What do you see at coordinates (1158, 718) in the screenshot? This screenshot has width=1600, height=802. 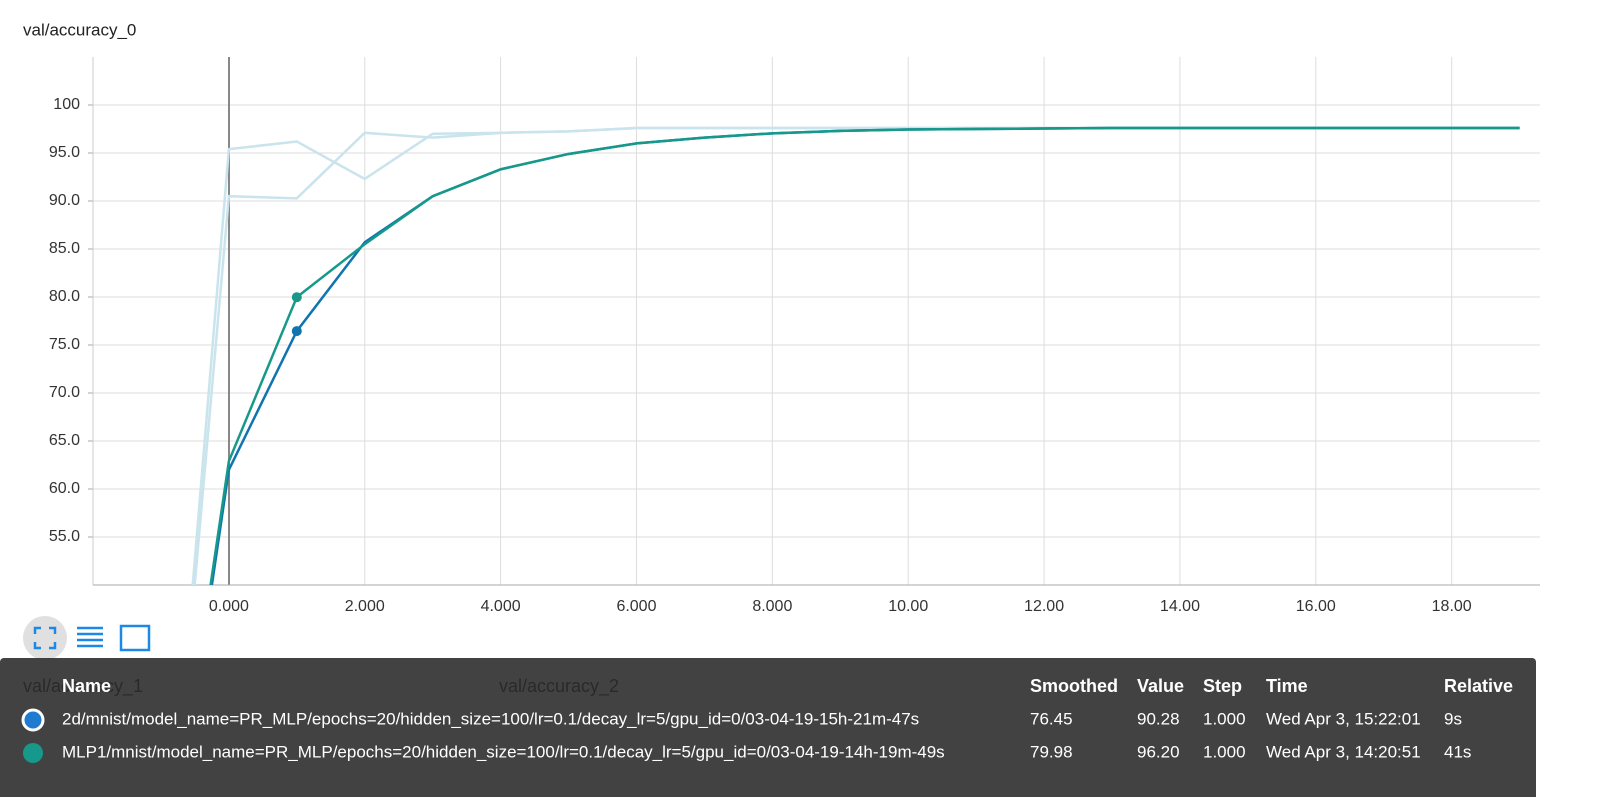 I see `tooltip-cell: 90.28` at bounding box center [1158, 718].